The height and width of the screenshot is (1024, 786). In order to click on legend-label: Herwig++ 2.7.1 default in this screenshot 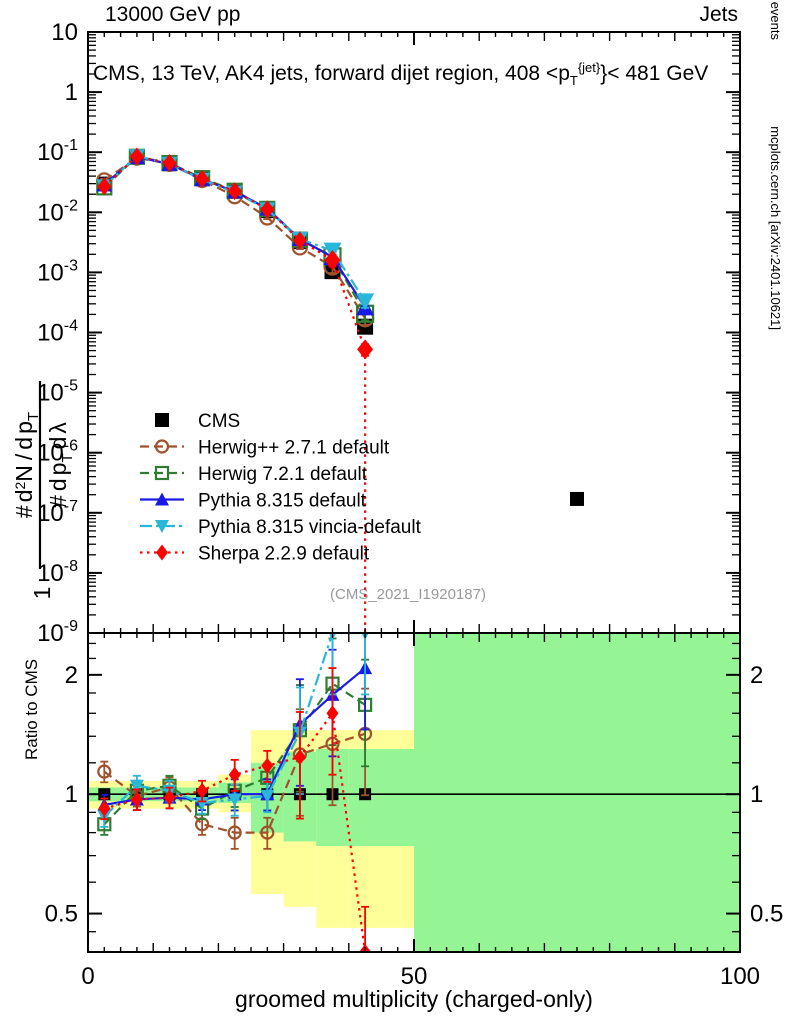, I will do `click(294, 448)`.